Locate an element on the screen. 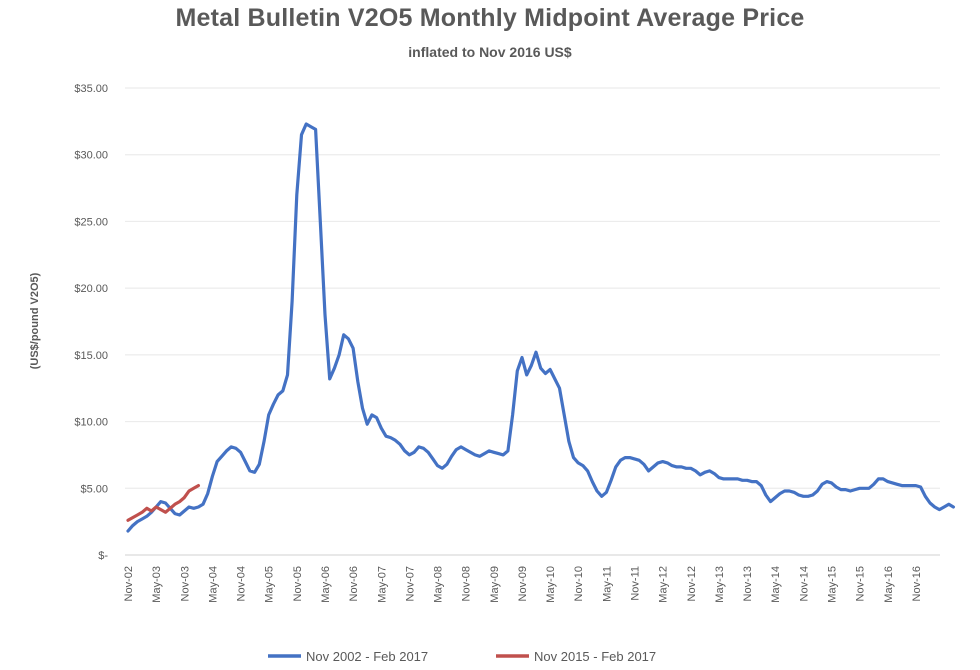 Image resolution: width=980 pixels, height=670 pixels. x-tick-label: Nov-09 is located at coordinates (523, 583).